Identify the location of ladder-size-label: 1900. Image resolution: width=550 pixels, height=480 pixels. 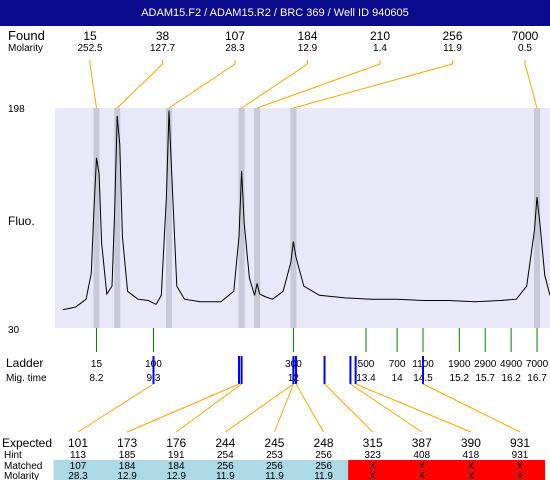
(459, 364).